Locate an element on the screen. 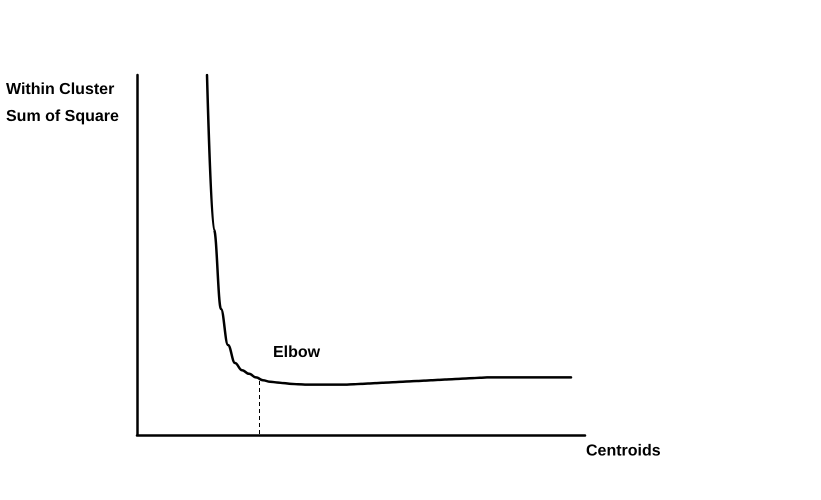 The image size is (821, 500). annotation: Elbow is located at coordinates (296, 353).